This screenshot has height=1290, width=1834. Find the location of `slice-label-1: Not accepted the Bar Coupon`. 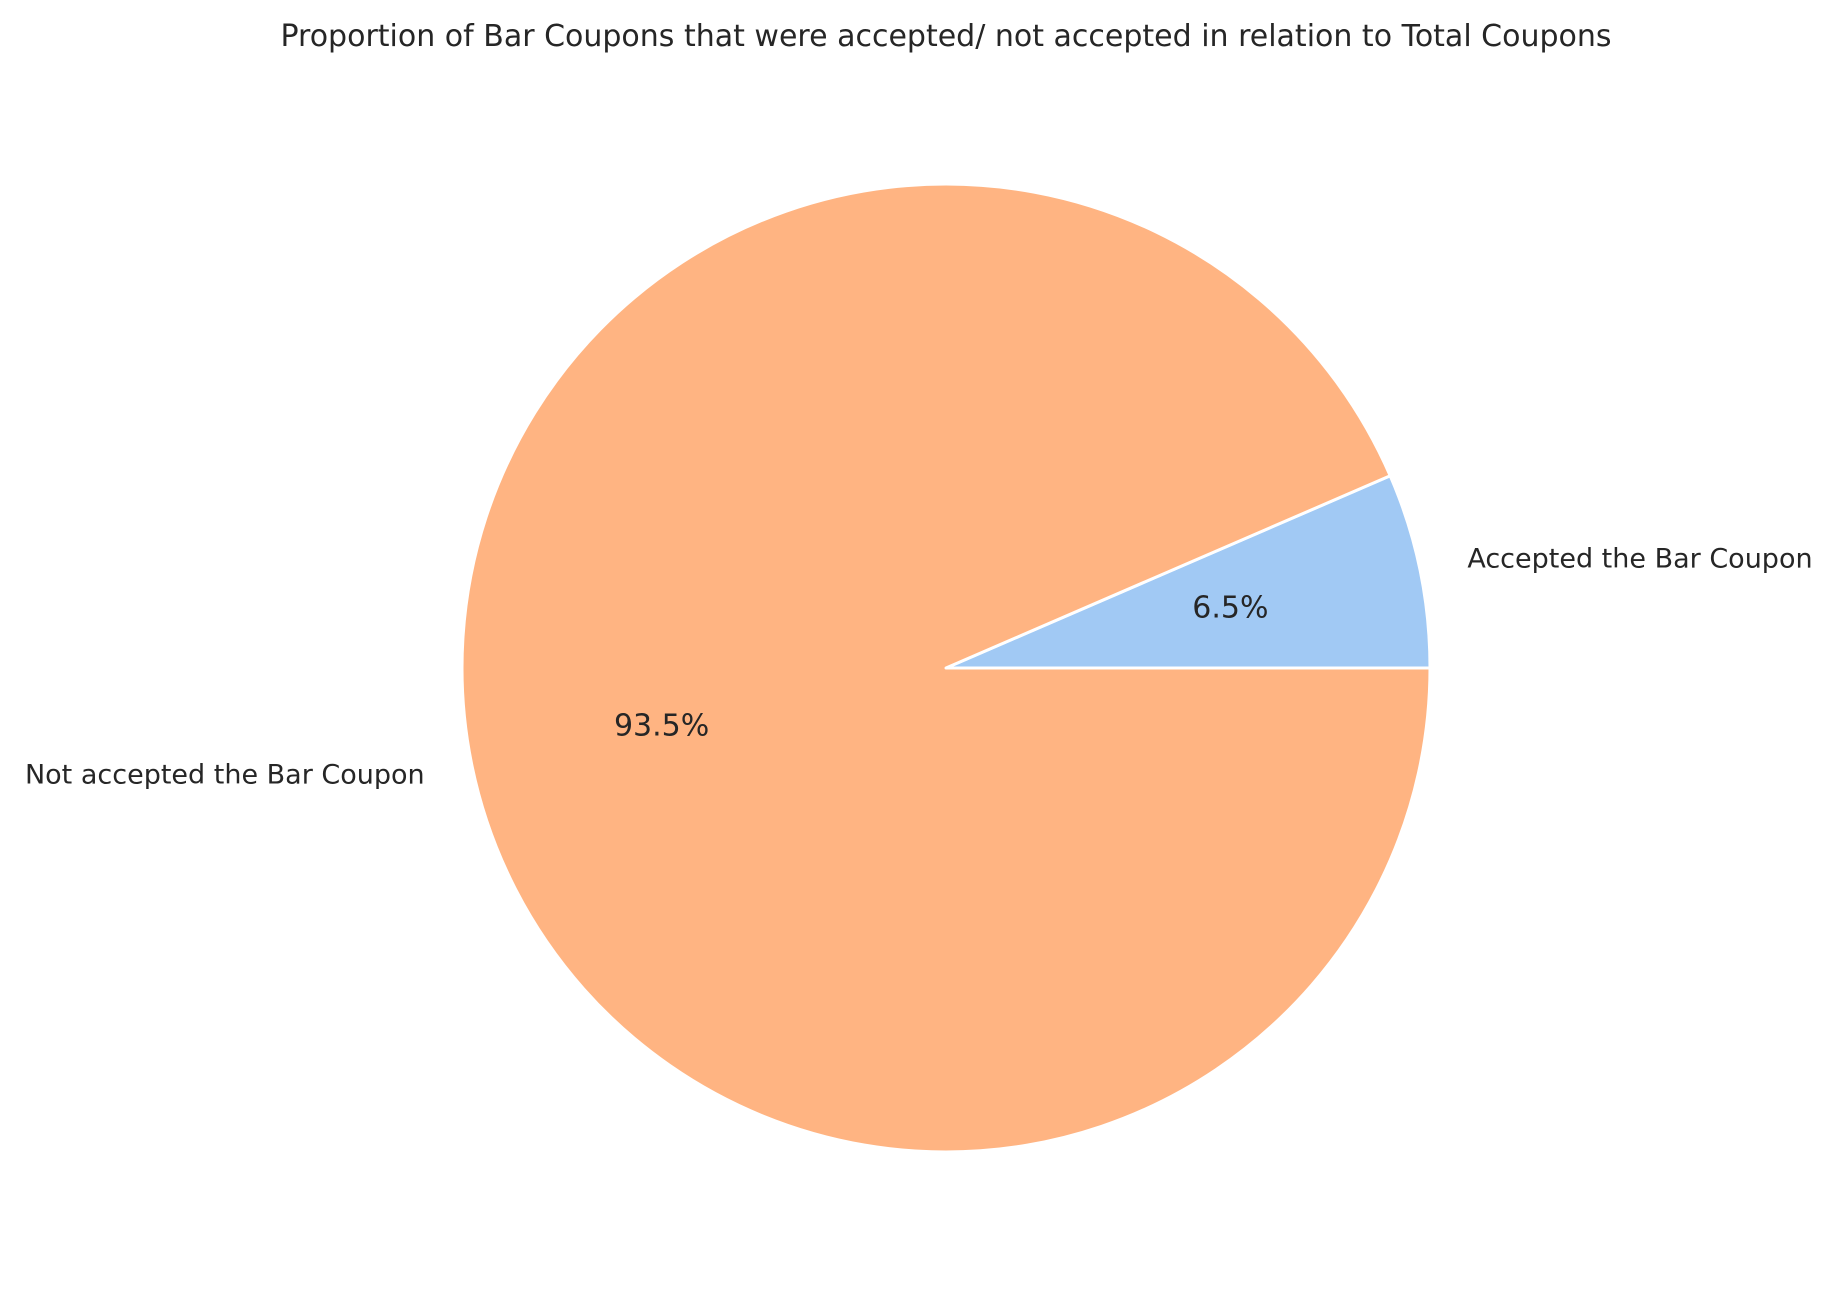

slice-label-1: Not accepted the Bar Coupon is located at coordinates (225, 774).